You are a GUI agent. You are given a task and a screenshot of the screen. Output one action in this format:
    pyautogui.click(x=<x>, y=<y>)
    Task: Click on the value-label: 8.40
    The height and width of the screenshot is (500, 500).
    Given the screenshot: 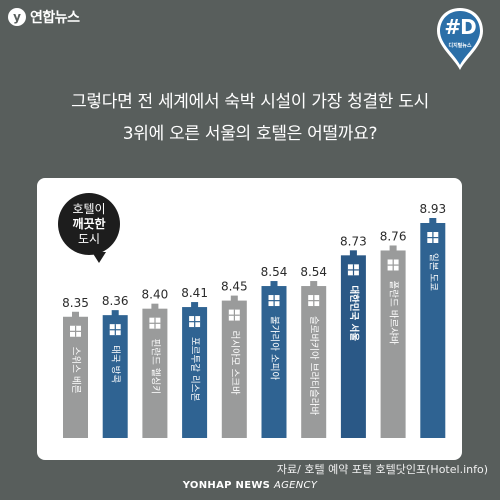 What is the action you would take?
    pyautogui.click(x=155, y=295)
    